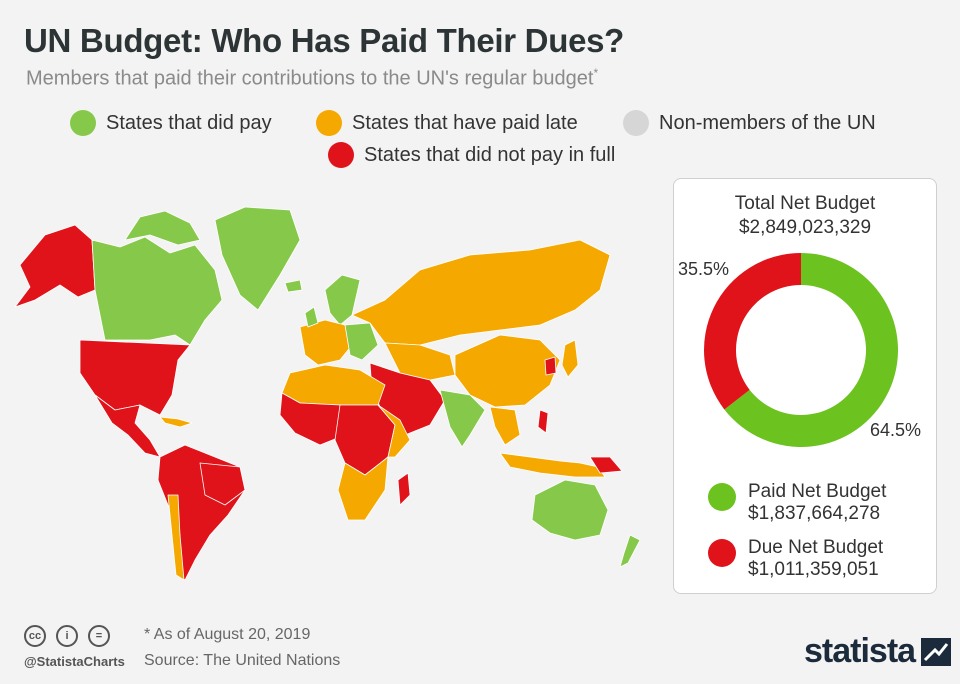 The width and height of the screenshot is (960, 684). What do you see at coordinates (811, 350) in the screenshot?
I see `donut-slice-paid` at bounding box center [811, 350].